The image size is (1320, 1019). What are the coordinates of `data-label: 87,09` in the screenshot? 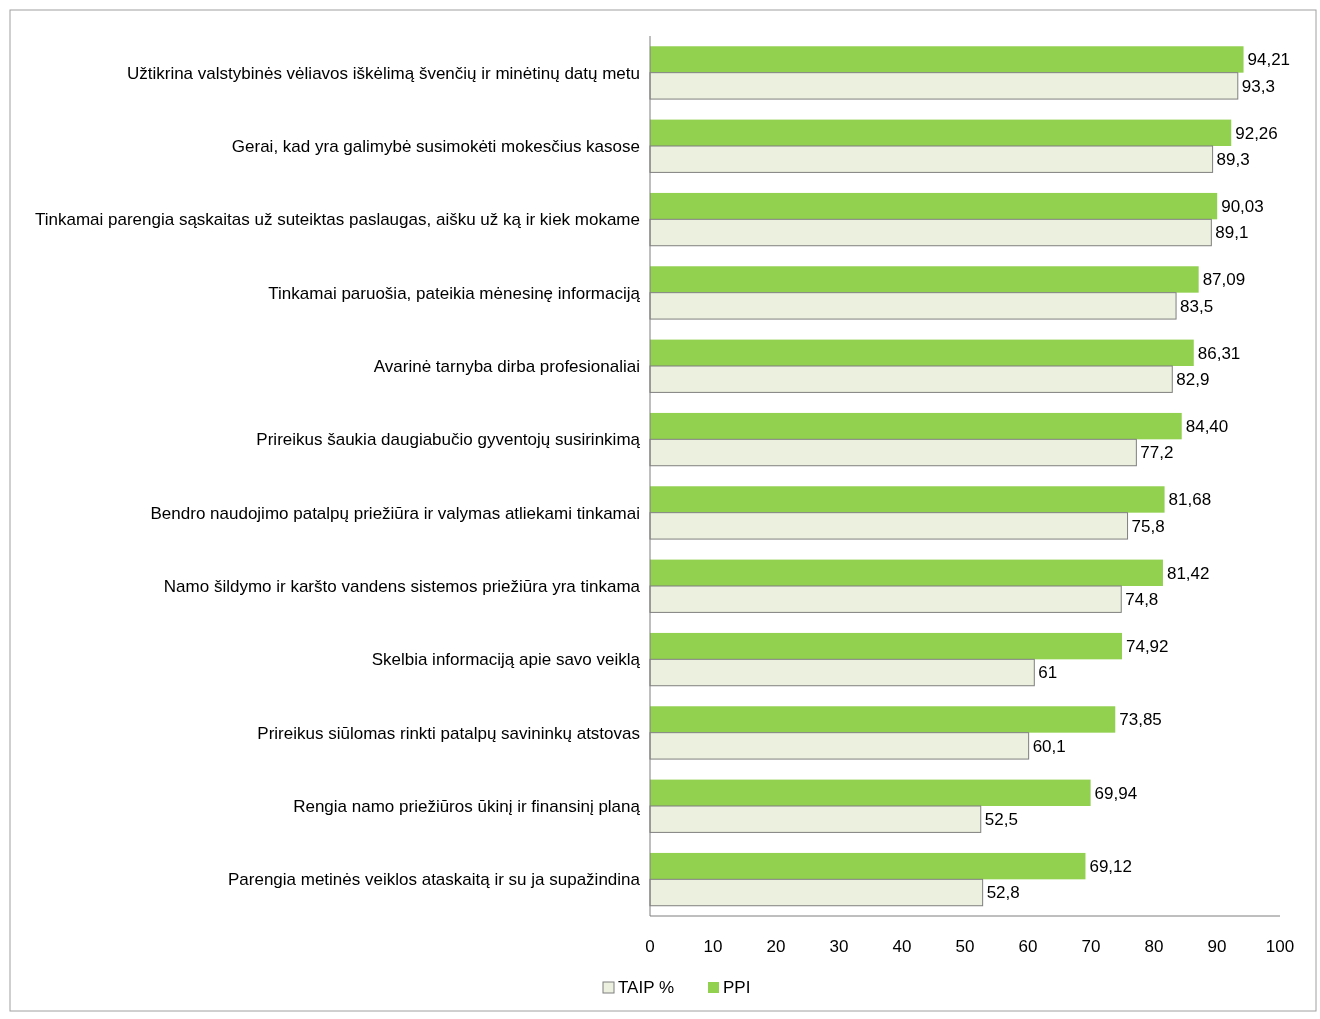 It's located at (1224, 280).